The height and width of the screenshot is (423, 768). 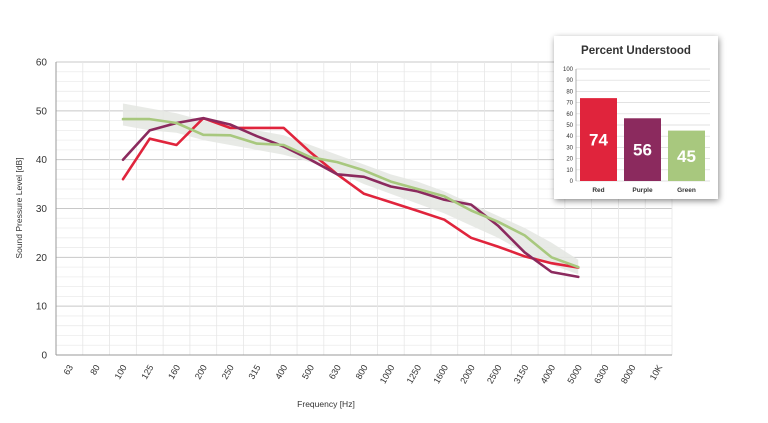 I want to click on y-tick-label: 30, so click(x=42, y=209).